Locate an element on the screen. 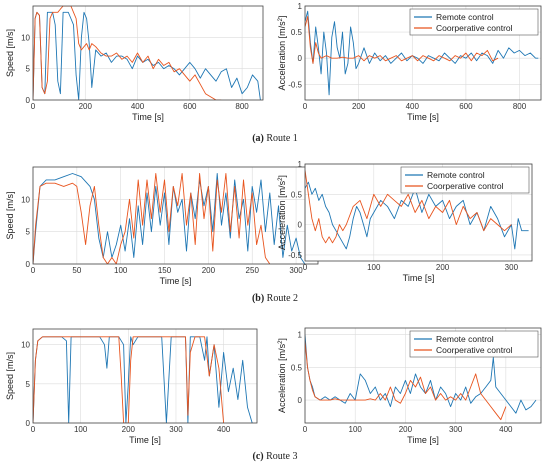 The width and height of the screenshot is (550, 465). caption-route-2: (b) Route 2 is located at coordinates (275, 298).